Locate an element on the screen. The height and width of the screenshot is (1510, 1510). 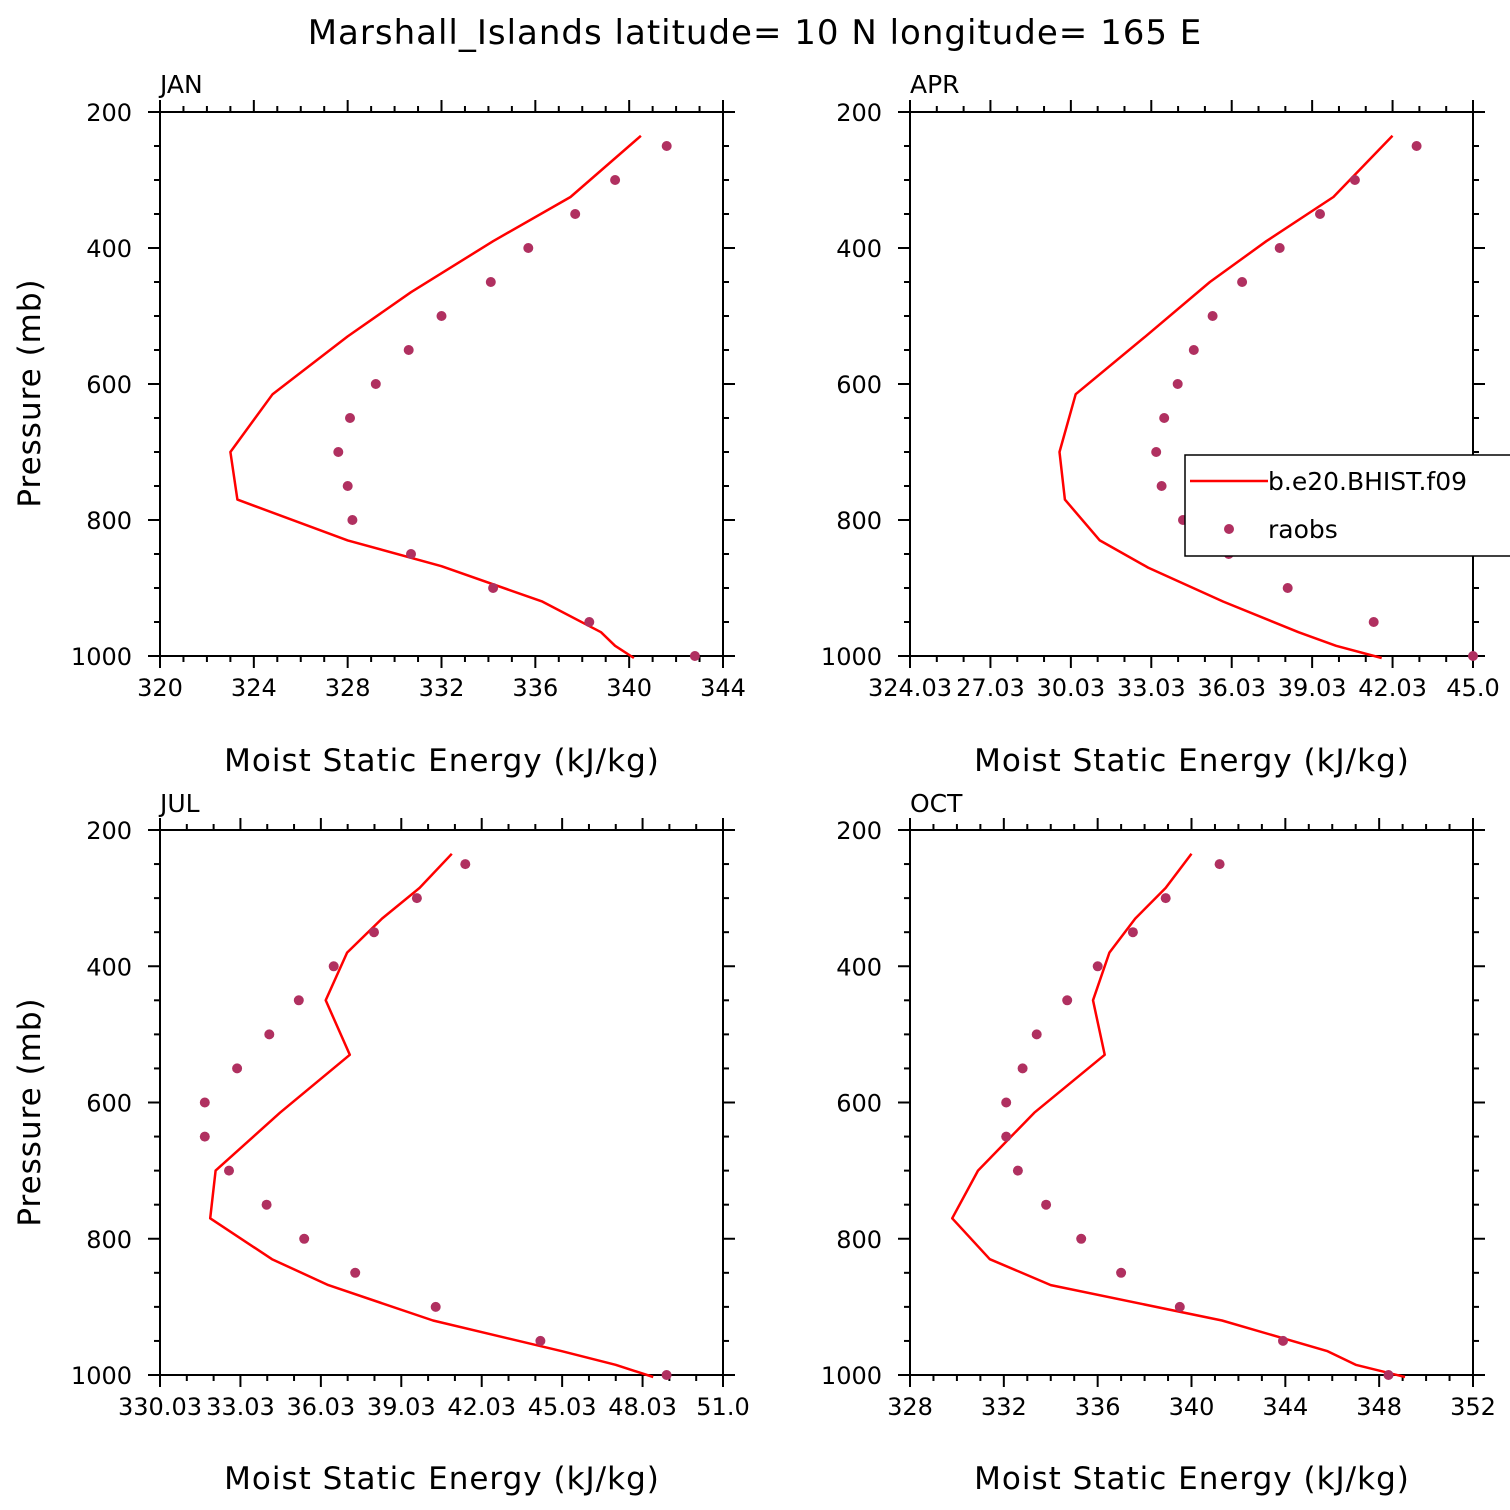
x-tick-label: 324.03 is located at coordinates (910, 688).